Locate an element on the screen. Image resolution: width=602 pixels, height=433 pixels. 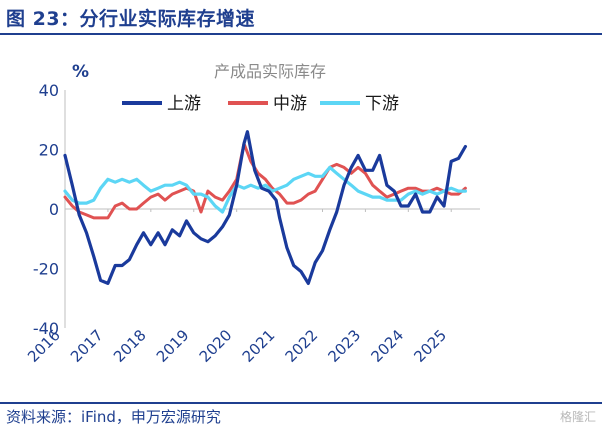
y-tick-label: 40 is located at coordinates (49, 90).